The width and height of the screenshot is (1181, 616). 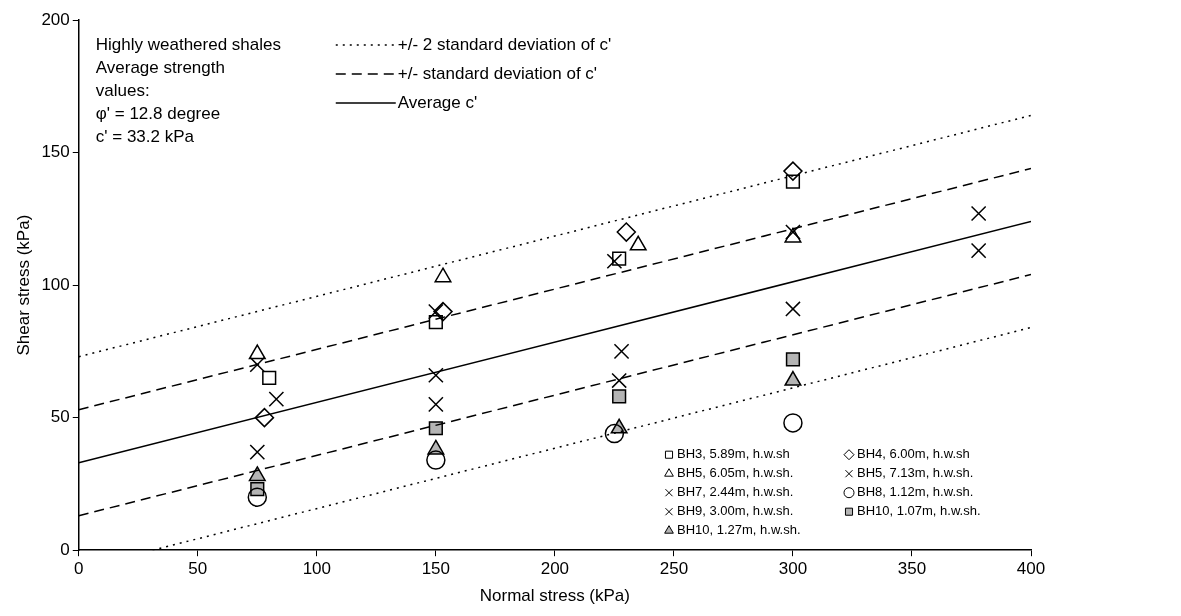 I want to click on y-tick-label: 50, so click(x=60, y=417).